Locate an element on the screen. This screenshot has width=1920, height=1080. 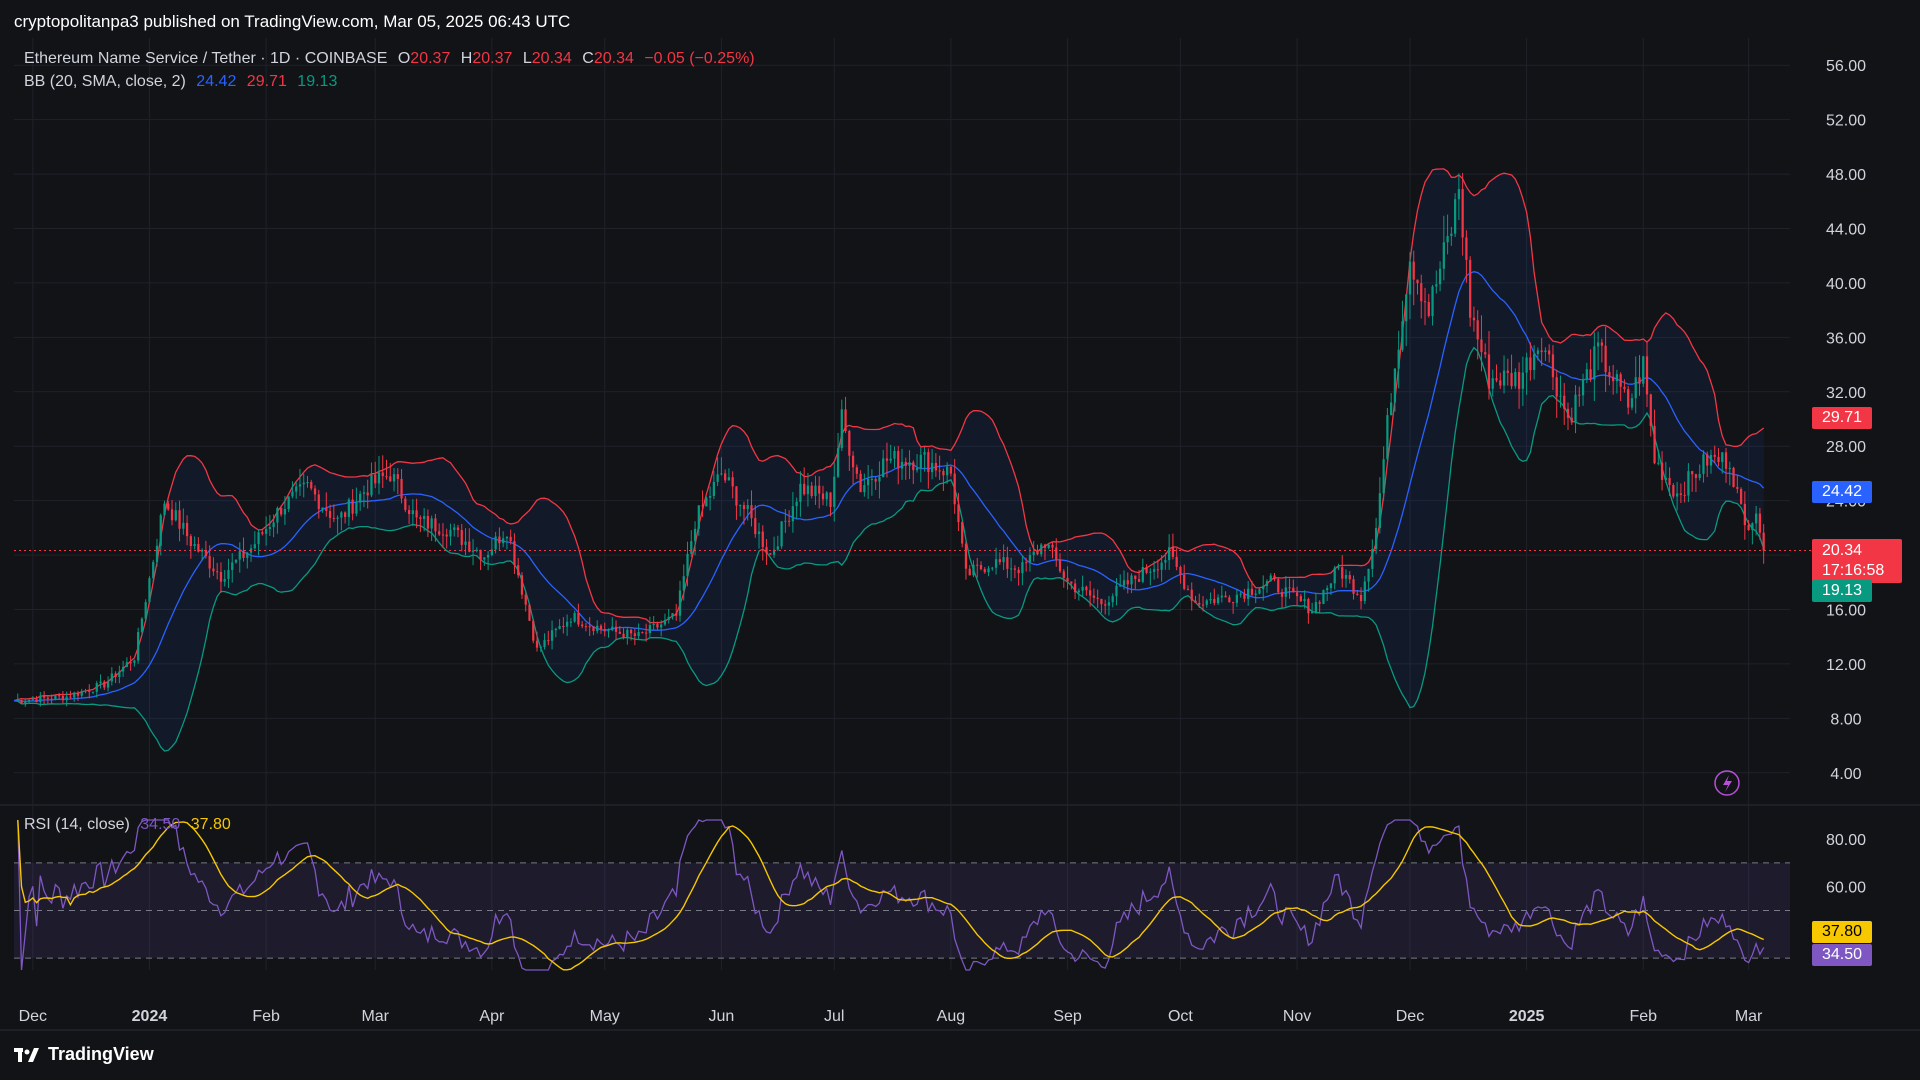
lower-band-tag: 19.13 is located at coordinates (1842, 591).